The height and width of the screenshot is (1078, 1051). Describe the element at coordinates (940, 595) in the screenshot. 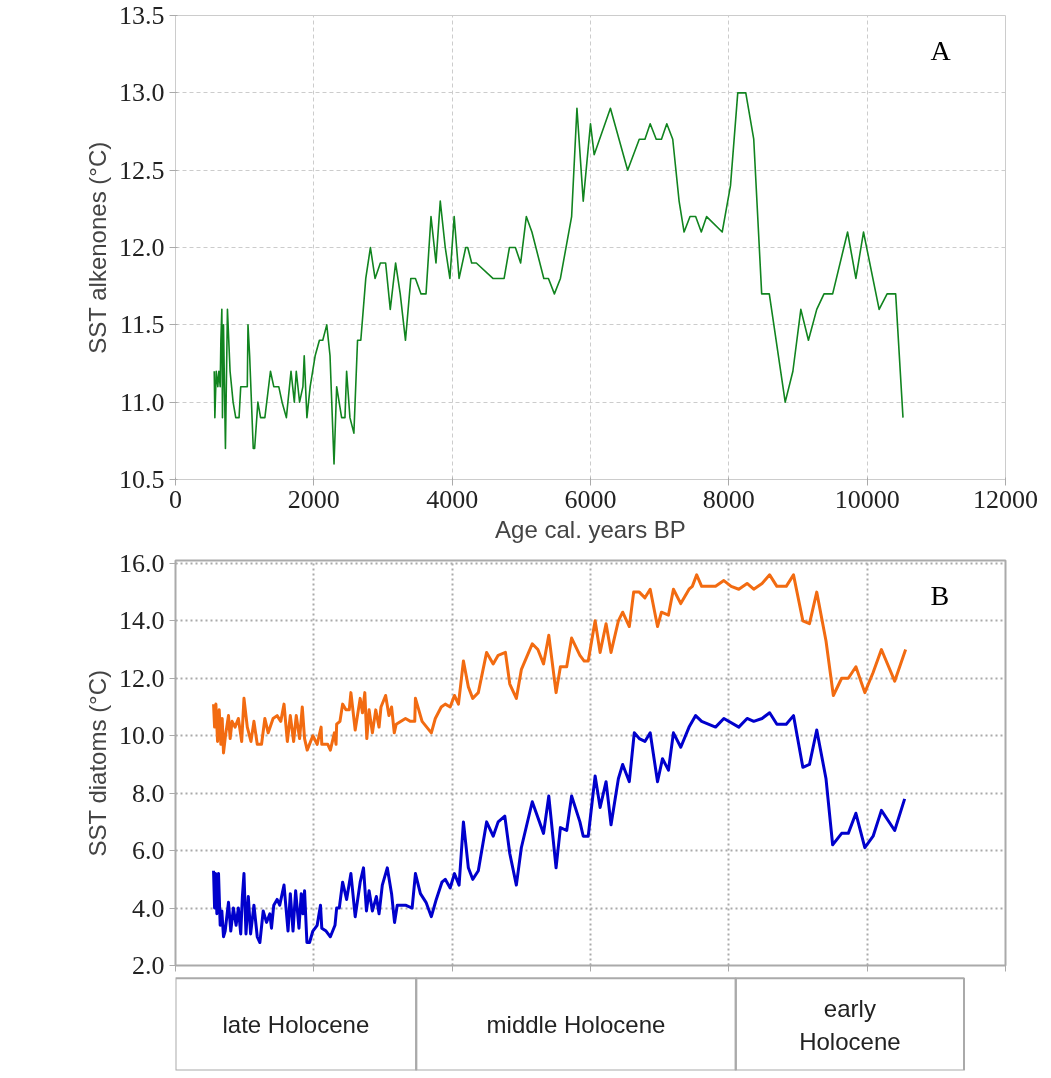

I see `annotation: B` at that location.